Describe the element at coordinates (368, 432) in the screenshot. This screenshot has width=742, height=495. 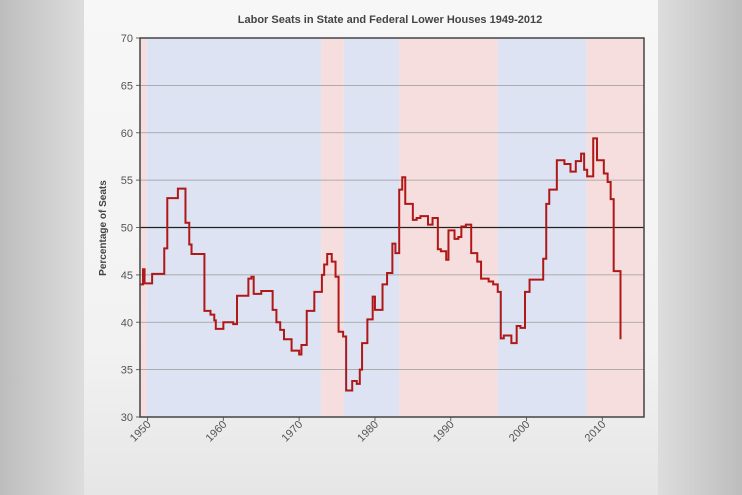
I see `x-tick-label-1980: 1980` at that location.